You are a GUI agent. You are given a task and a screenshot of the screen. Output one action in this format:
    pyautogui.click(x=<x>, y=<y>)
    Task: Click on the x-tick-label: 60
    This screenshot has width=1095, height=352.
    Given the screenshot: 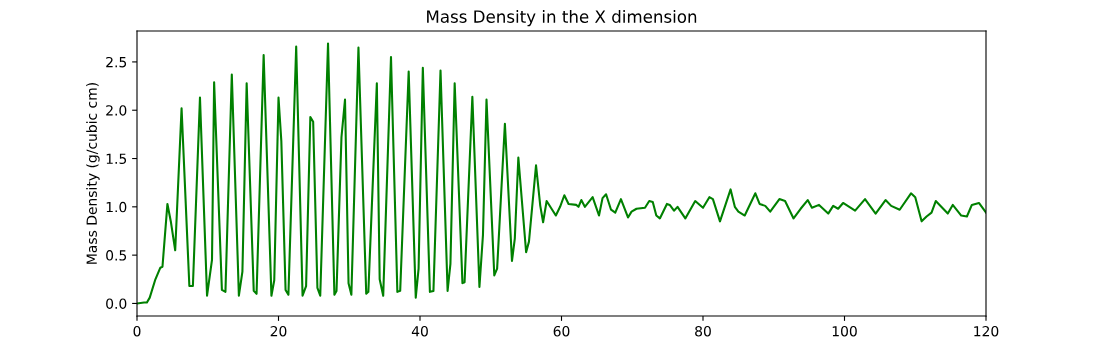 What is the action you would take?
    pyautogui.click(x=561, y=331)
    